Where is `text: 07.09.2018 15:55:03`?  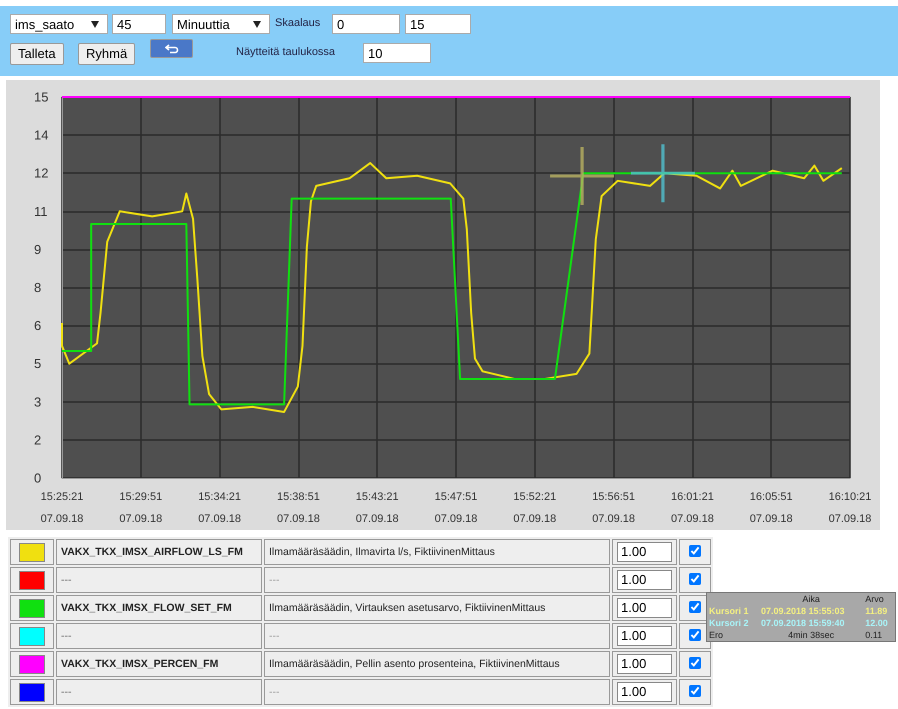 text: 07.09.2018 15:55:03 is located at coordinates (803, 611).